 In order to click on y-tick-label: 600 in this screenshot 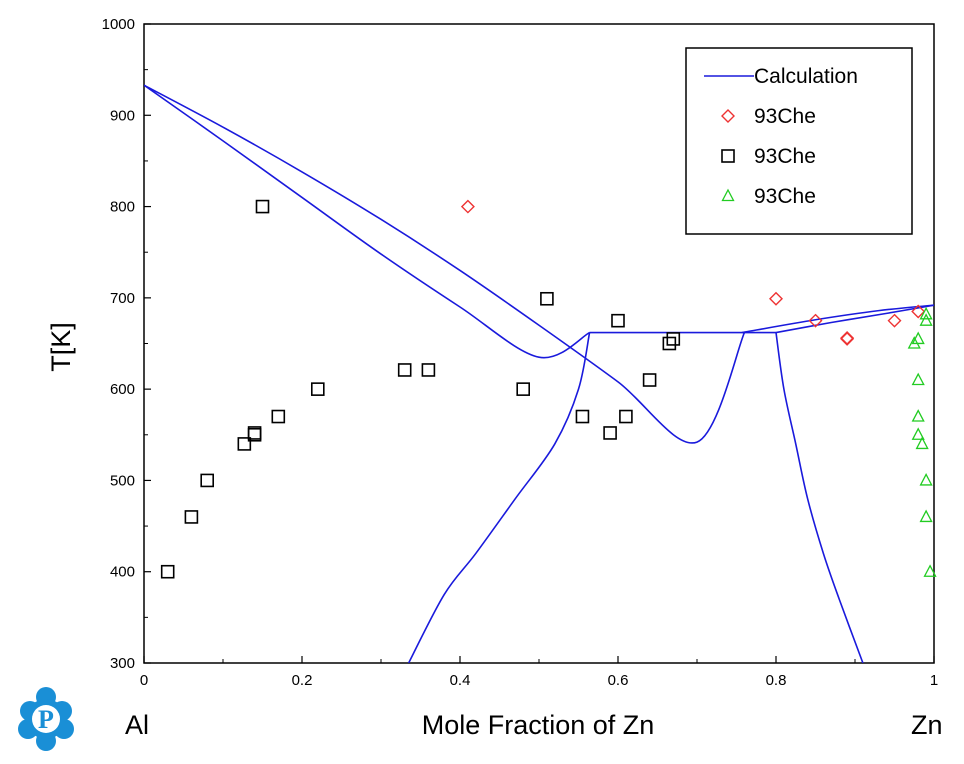, I will do `click(122, 389)`.